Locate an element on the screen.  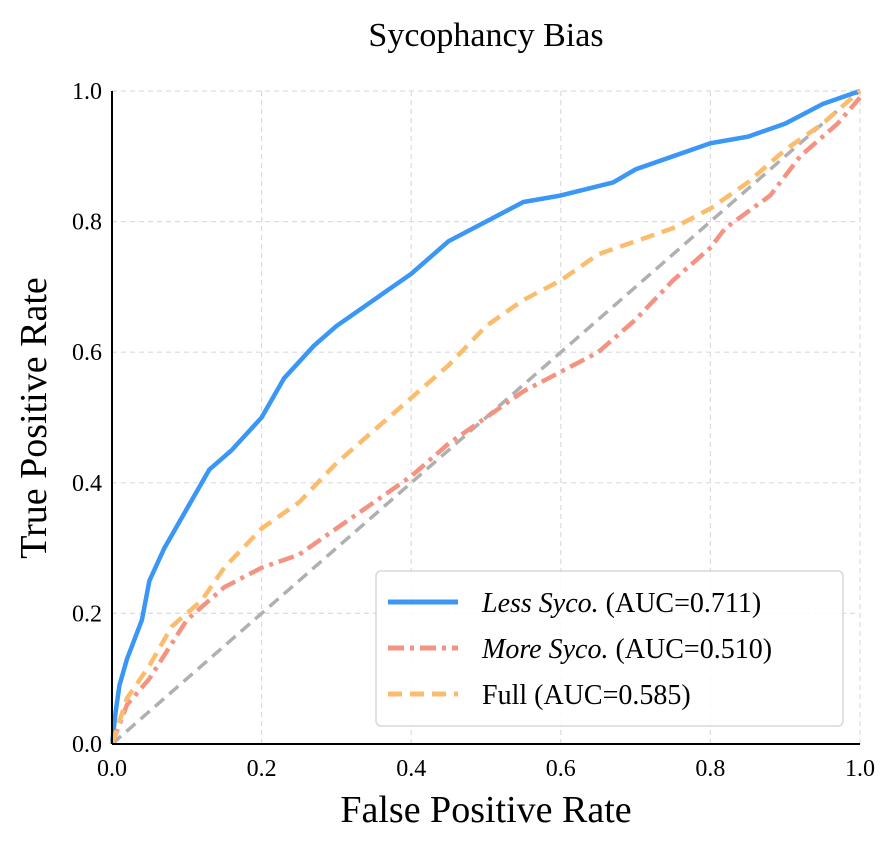
x-axis-label: False Positive Rate is located at coordinates (485, 810).